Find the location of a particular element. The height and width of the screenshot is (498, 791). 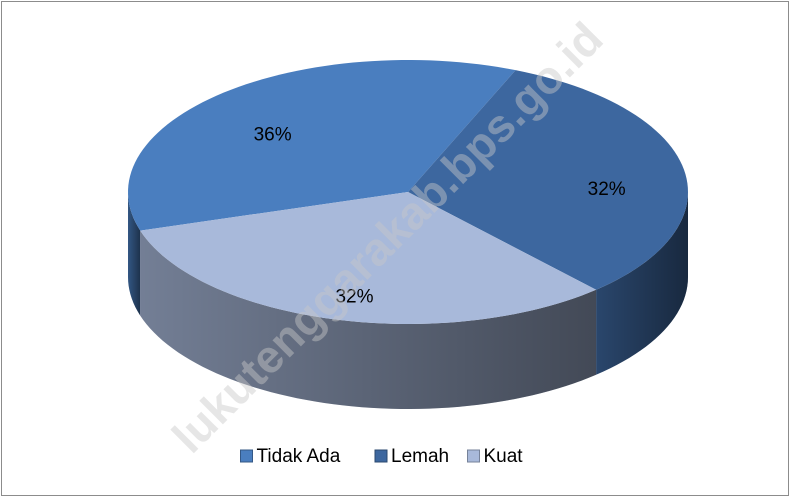

legend-label: Tidak Ada is located at coordinates (299, 456).